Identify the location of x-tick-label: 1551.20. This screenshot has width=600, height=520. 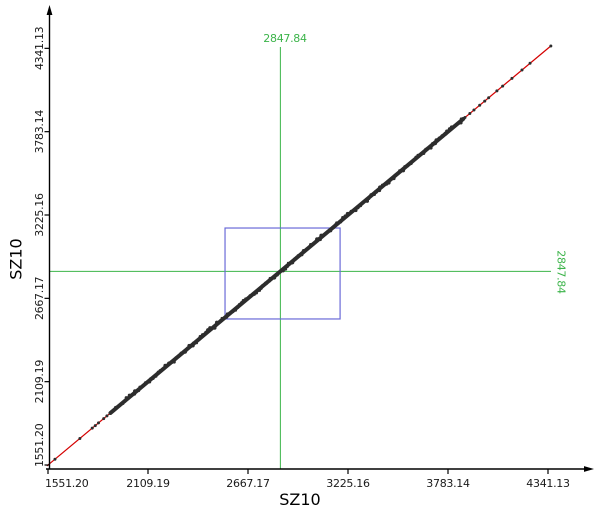
(67, 483).